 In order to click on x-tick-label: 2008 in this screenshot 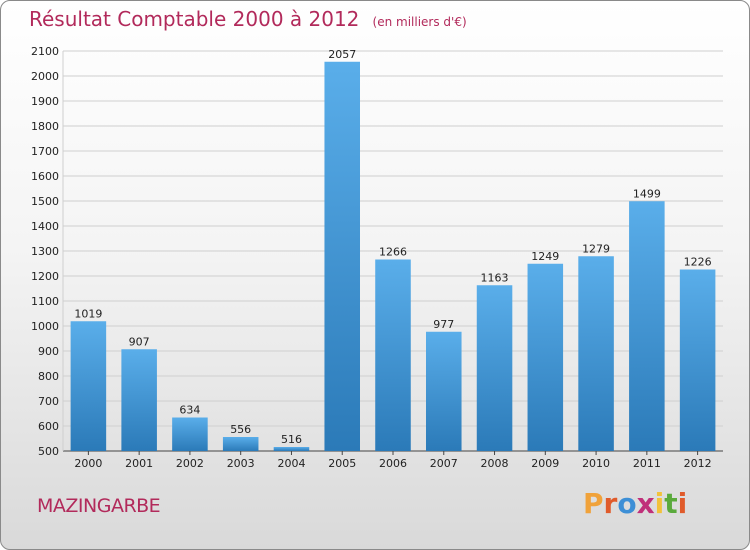, I will do `click(495, 463)`.